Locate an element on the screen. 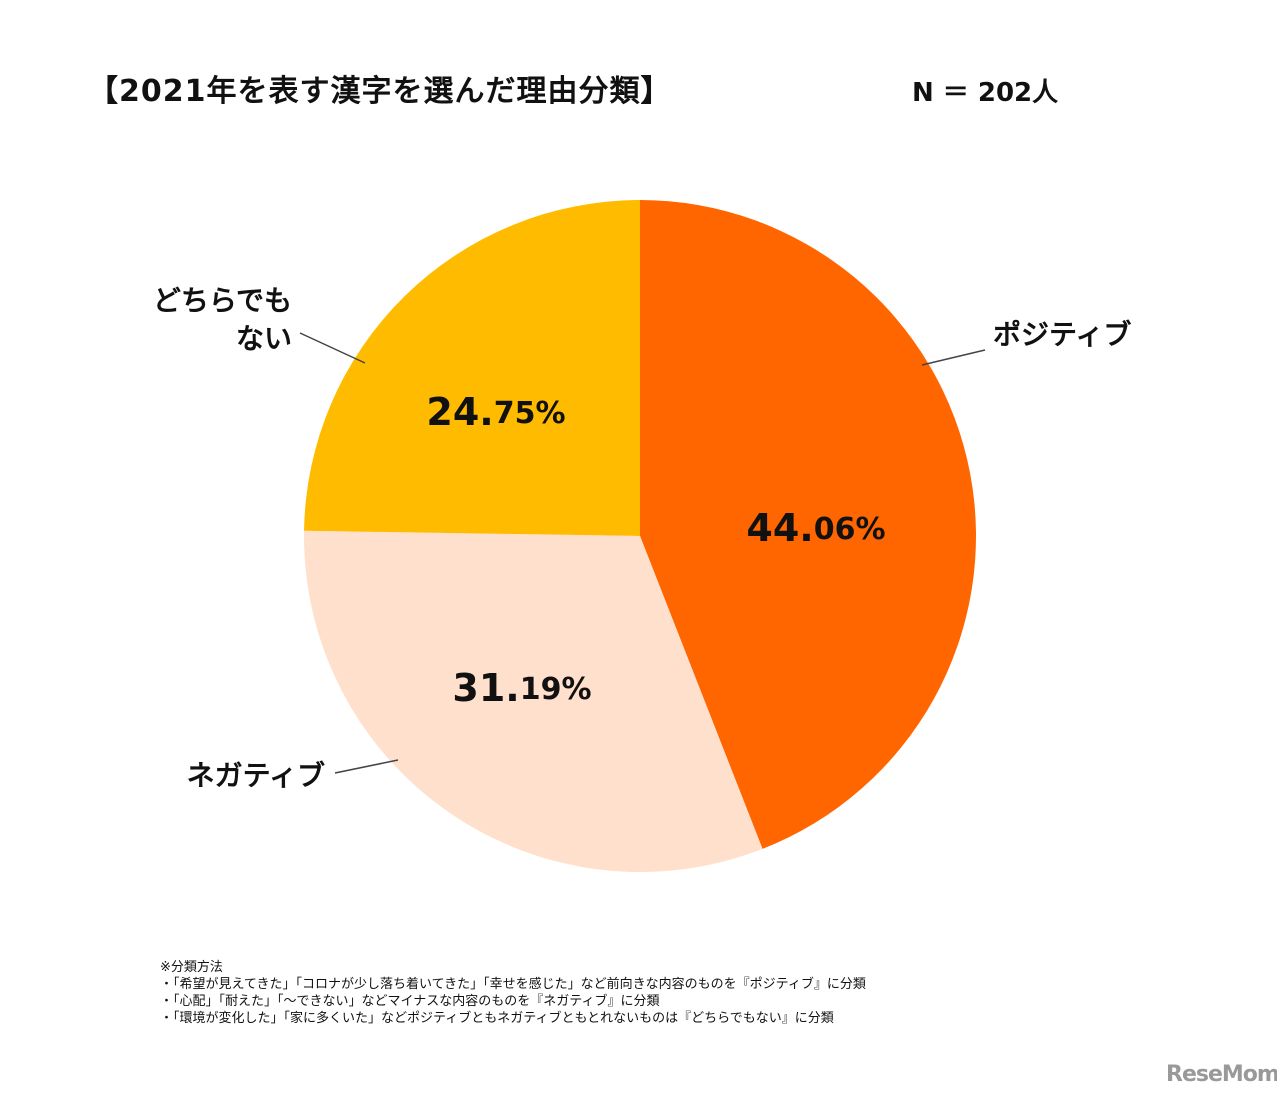 The image size is (1277, 1100). category-label-1: ネガティブ is located at coordinates (256, 775).